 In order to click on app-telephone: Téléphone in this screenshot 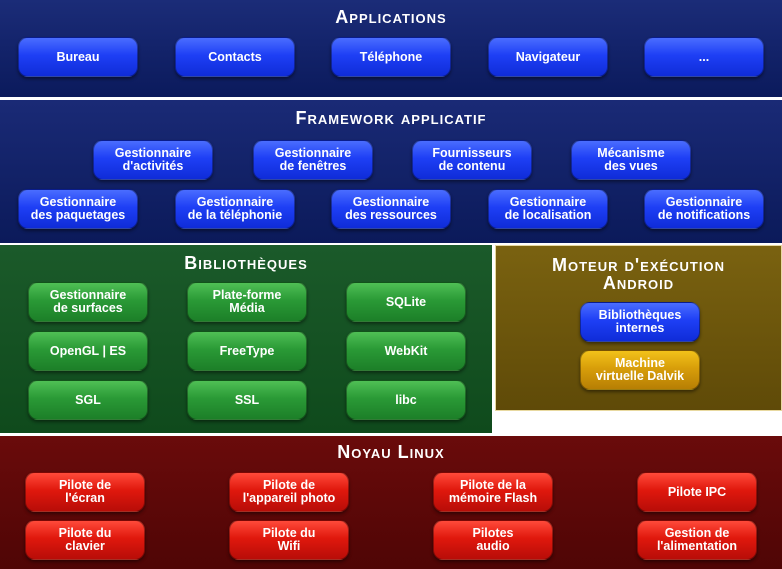, I will do `click(391, 57)`.